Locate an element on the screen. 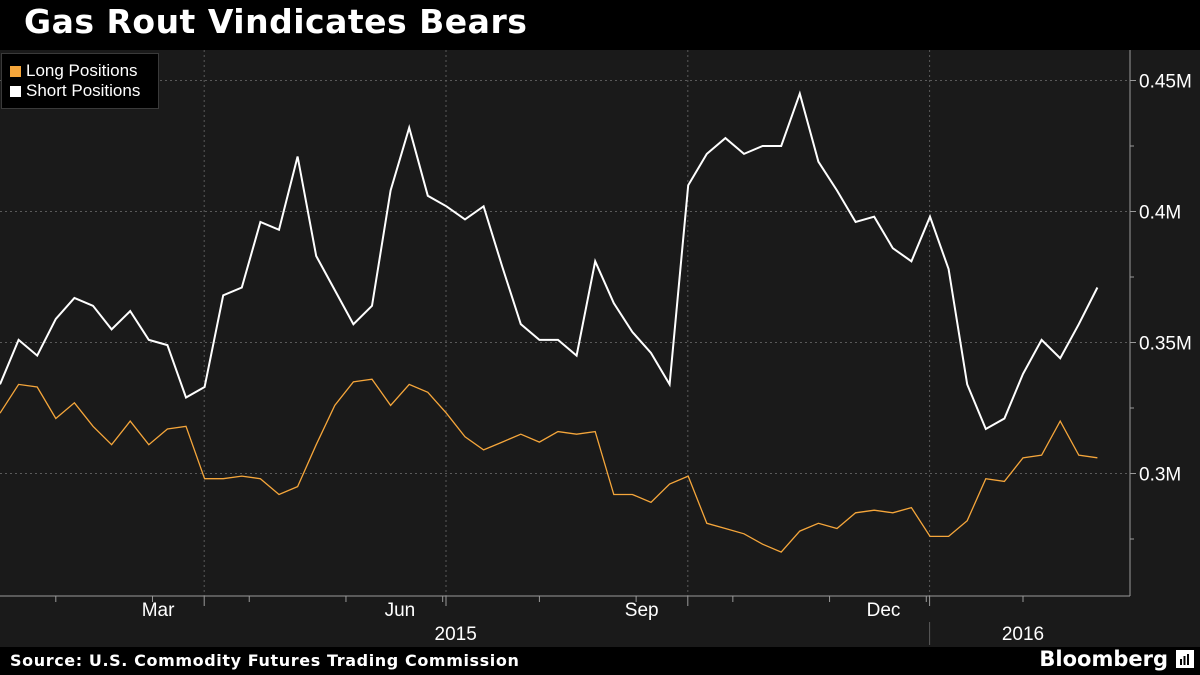 This screenshot has width=1200, height=675. x-month-label: Dec is located at coordinates (884, 610).